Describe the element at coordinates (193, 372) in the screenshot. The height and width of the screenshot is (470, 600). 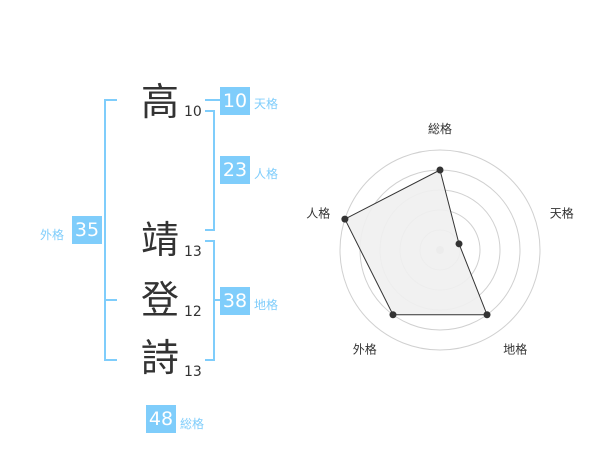
I see `stroke-count-4: 13` at that location.